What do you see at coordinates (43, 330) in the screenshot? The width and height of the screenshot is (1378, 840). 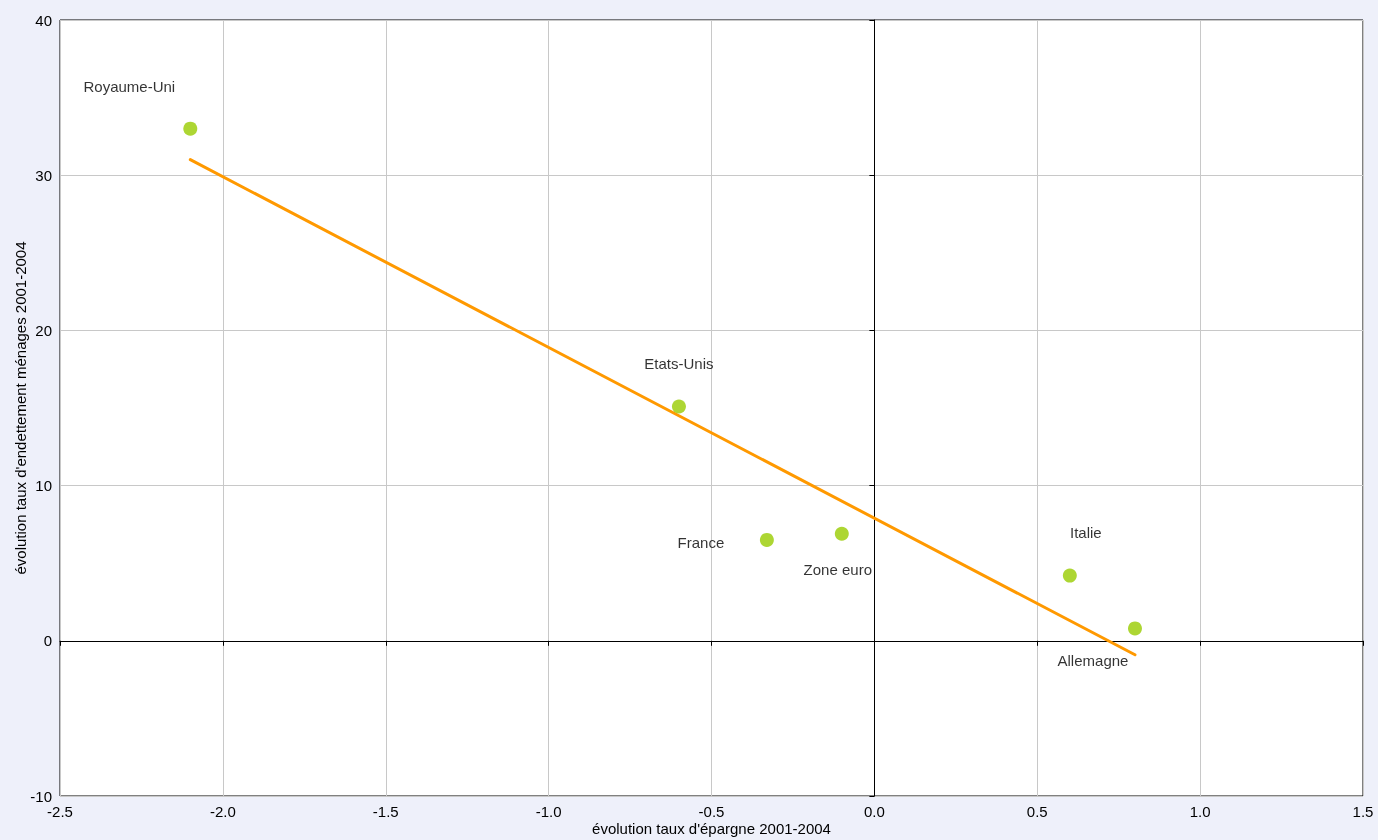 I see `y-tick-label: 20` at bounding box center [43, 330].